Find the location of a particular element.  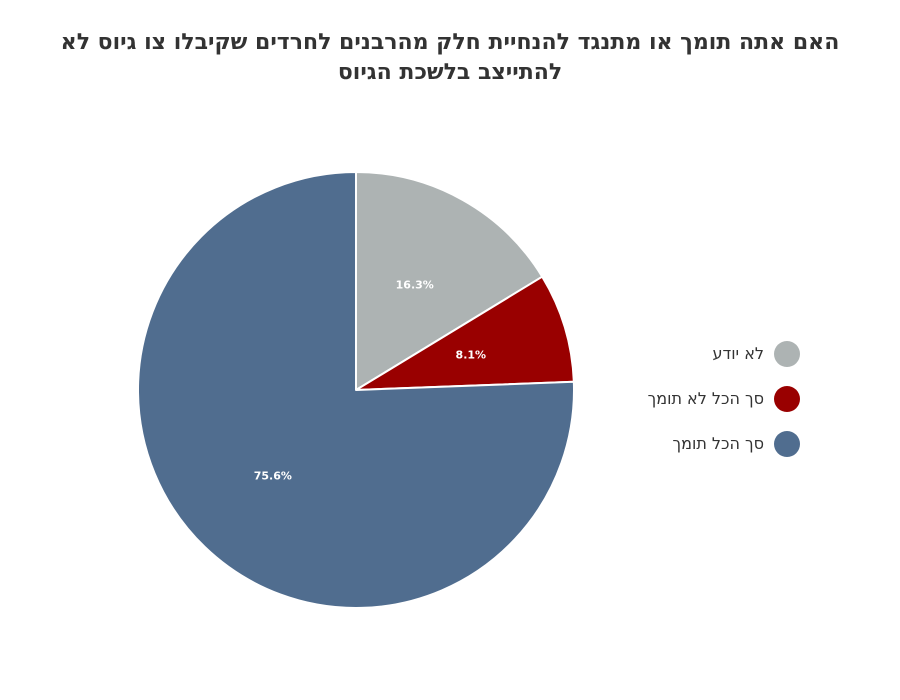

legend-label: סך הכל תומך is located at coordinates (718, 443).